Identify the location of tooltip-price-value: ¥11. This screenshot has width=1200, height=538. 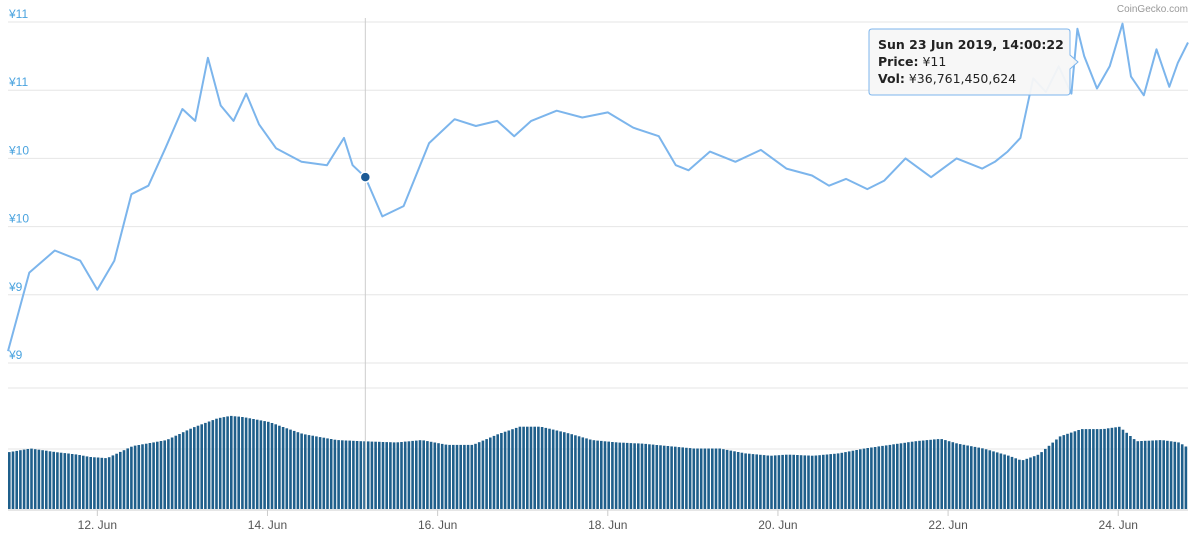
(934, 61).